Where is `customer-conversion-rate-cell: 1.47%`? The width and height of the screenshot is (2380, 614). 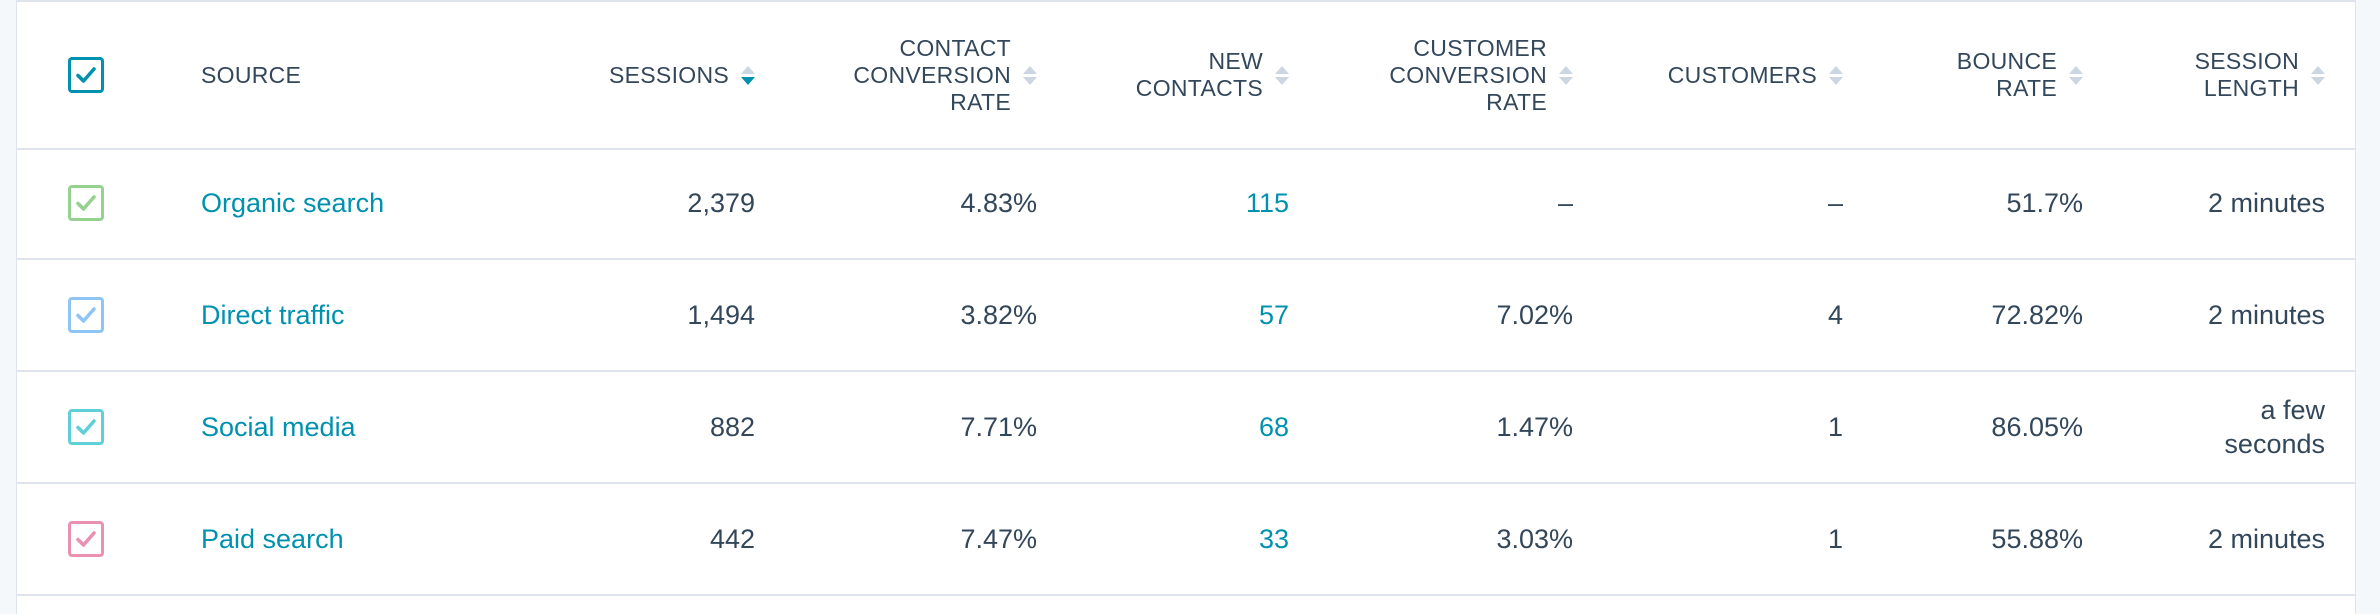 customer-conversion-rate-cell: 1.47% is located at coordinates (1440, 427).